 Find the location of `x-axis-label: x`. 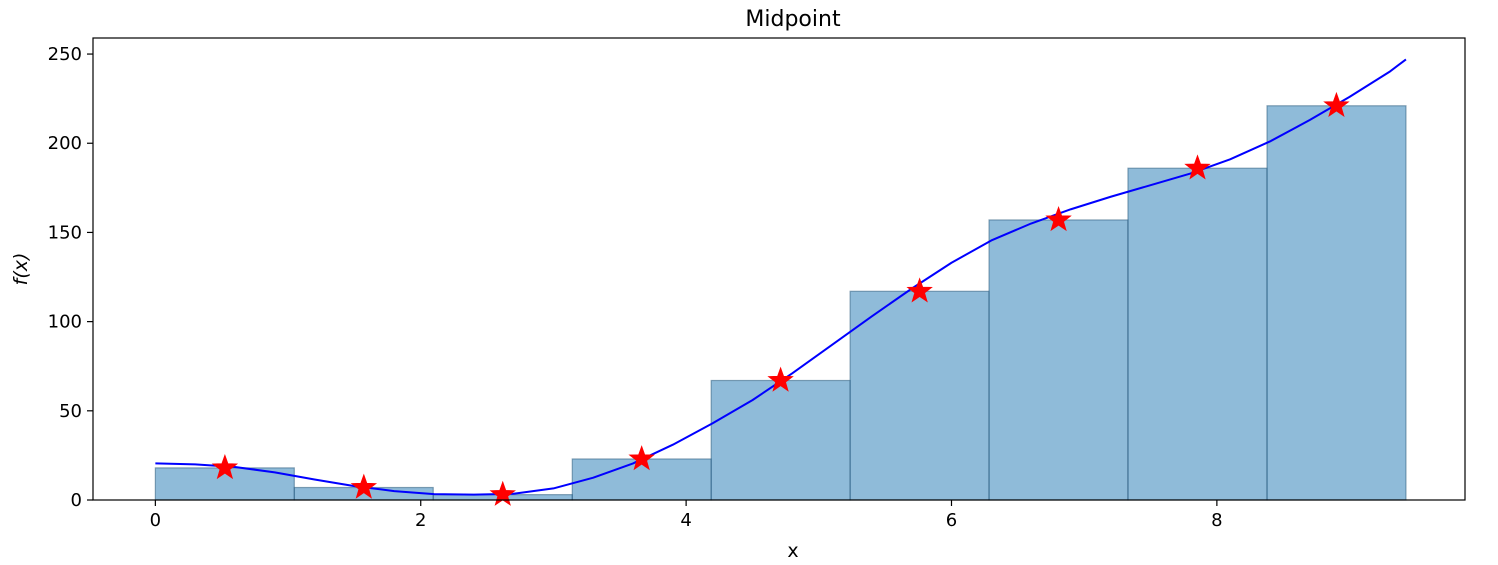

x-axis-label: x is located at coordinates (792, 551).